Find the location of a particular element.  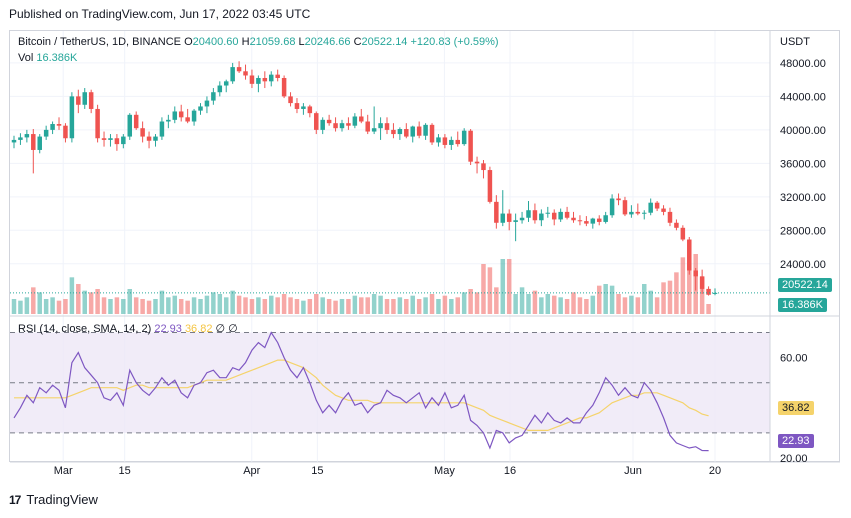

time-tick-label: Mar is located at coordinates (63, 471).